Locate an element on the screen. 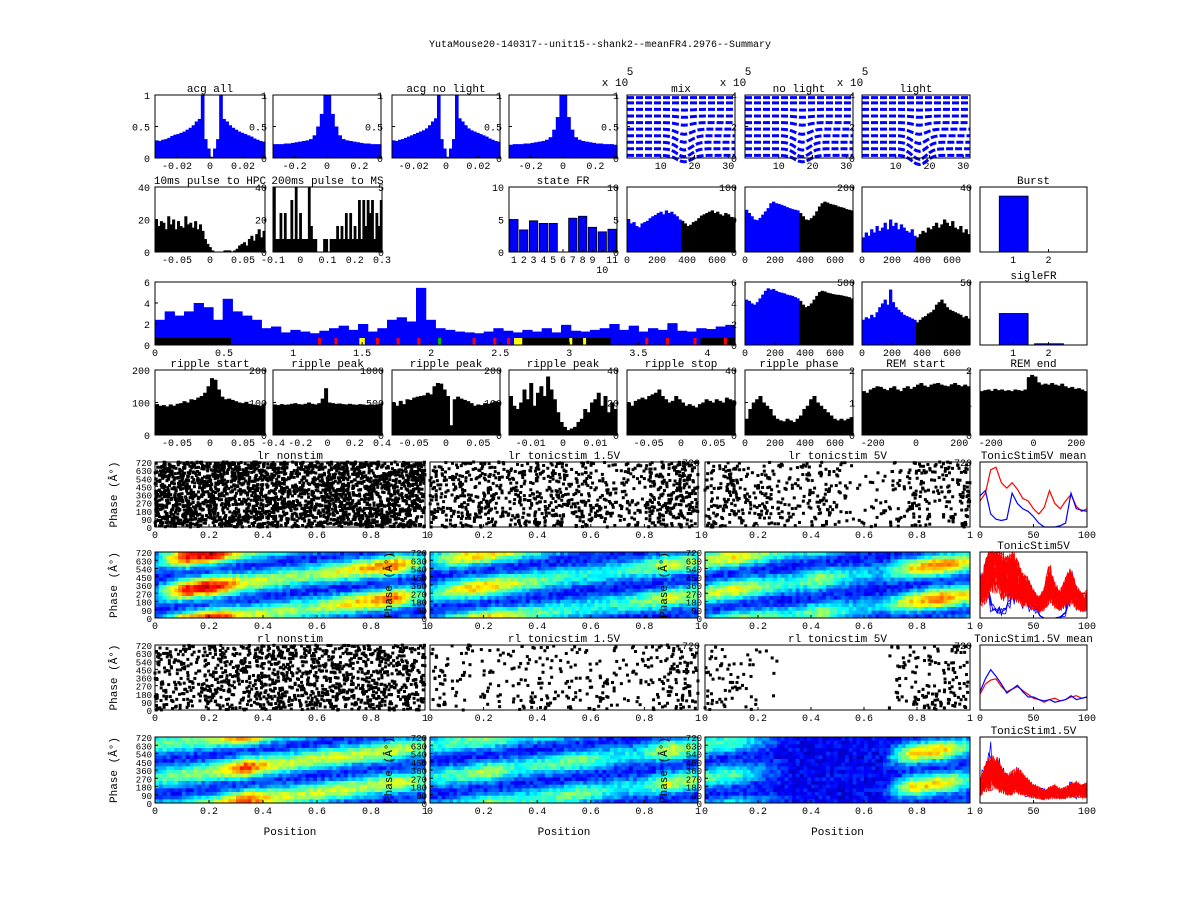 The height and width of the screenshot is (900, 1200). state-band-mark is located at coordinates (440, 341).